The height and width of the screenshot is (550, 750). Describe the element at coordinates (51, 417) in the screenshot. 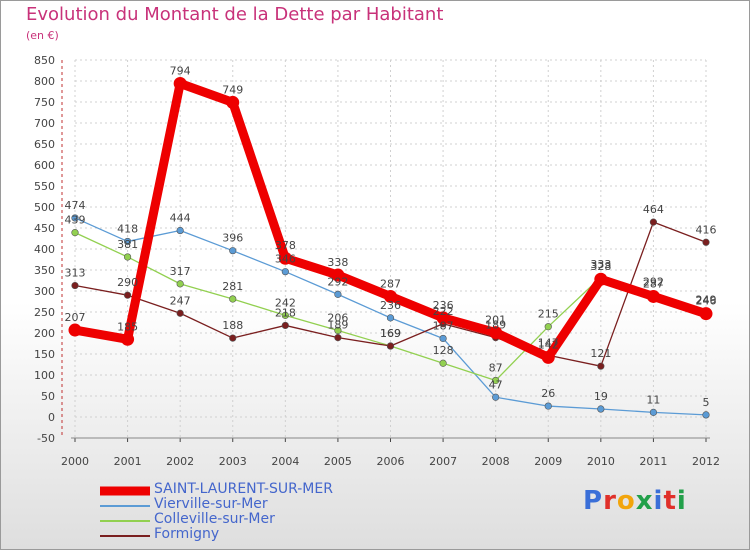

I see `y-tick-label: 0` at that location.